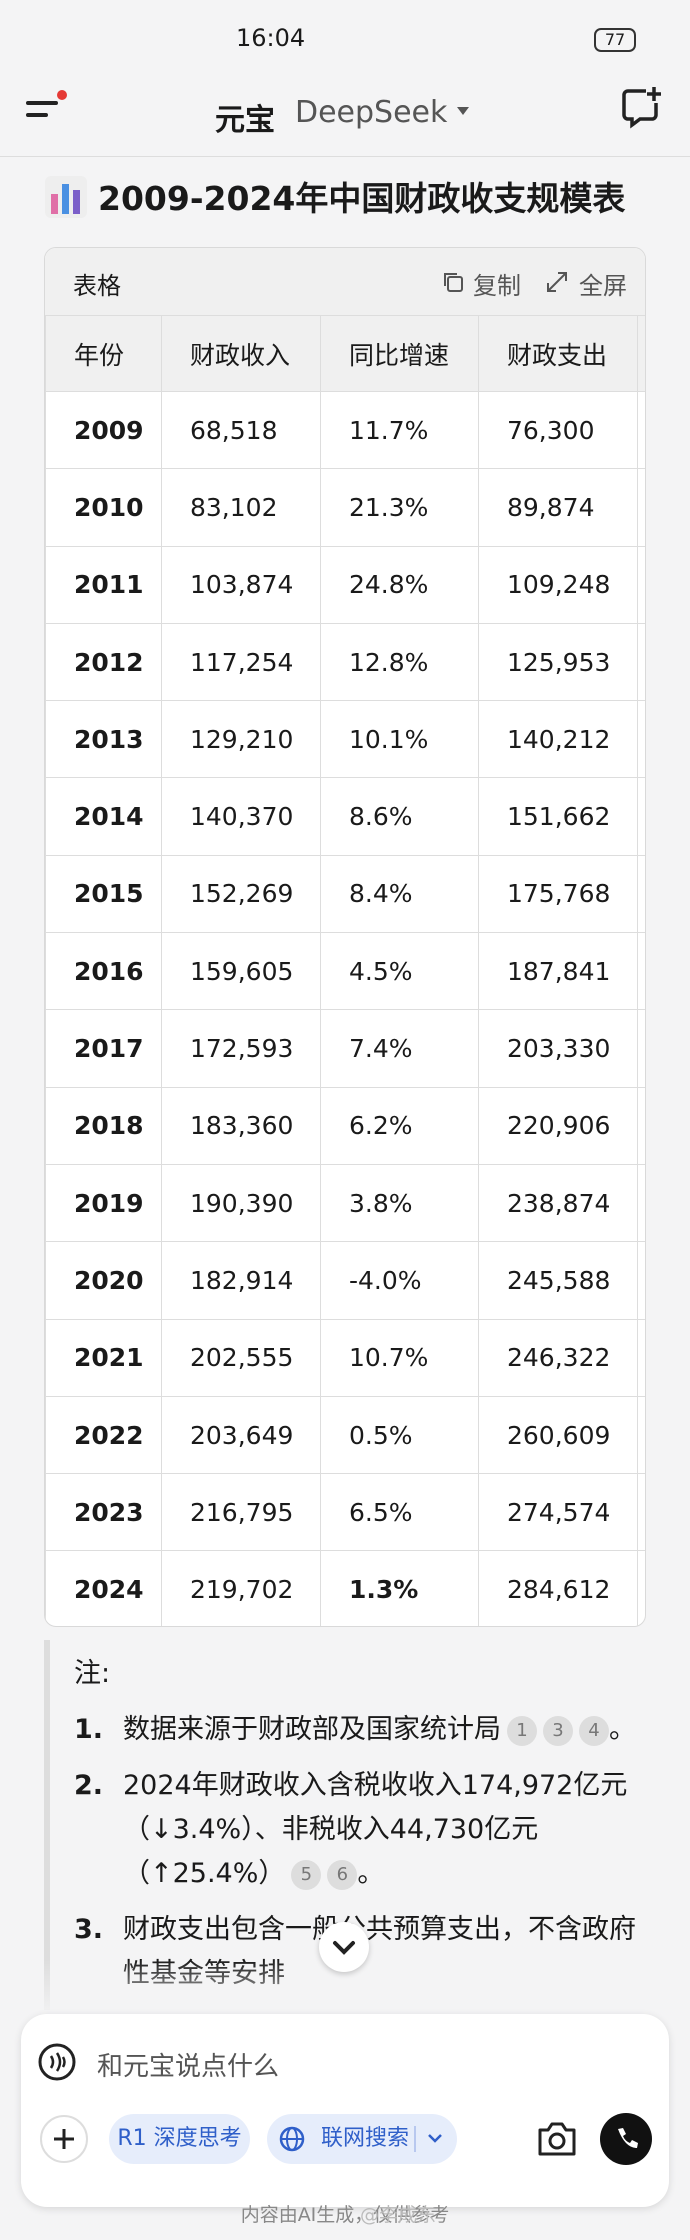  I want to click on citation: 5, so click(306, 1874).